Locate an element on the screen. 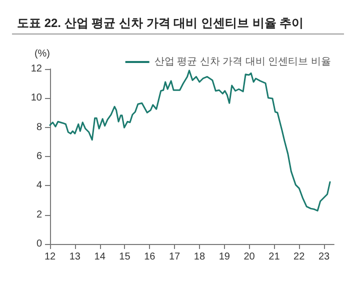 The width and height of the screenshot is (356, 283). x-tick-label: 19 is located at coordinates (224, 257).